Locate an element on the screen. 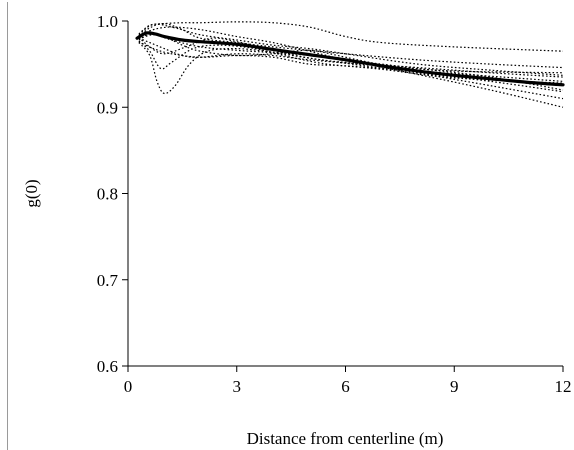 This screenshot has width=574, height=450. y-tick-label: 0.9 is located at coordinates (107, 107).